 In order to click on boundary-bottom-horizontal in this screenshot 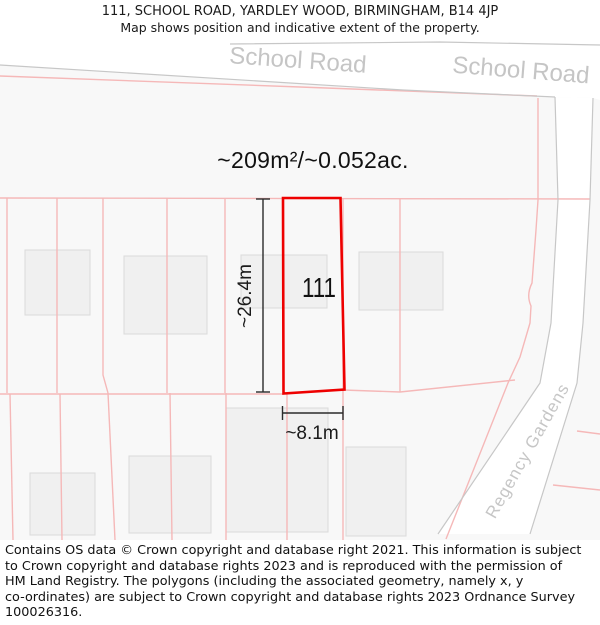, I will do `click(429, 386)`.